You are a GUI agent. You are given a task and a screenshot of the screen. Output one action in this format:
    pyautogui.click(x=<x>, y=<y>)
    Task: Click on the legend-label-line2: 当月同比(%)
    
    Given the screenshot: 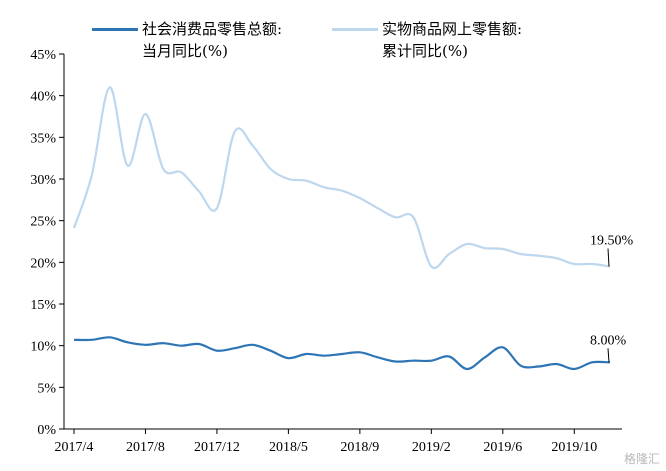 What is the action you would take?
    pyautogui.click(x=185, y=51)
    